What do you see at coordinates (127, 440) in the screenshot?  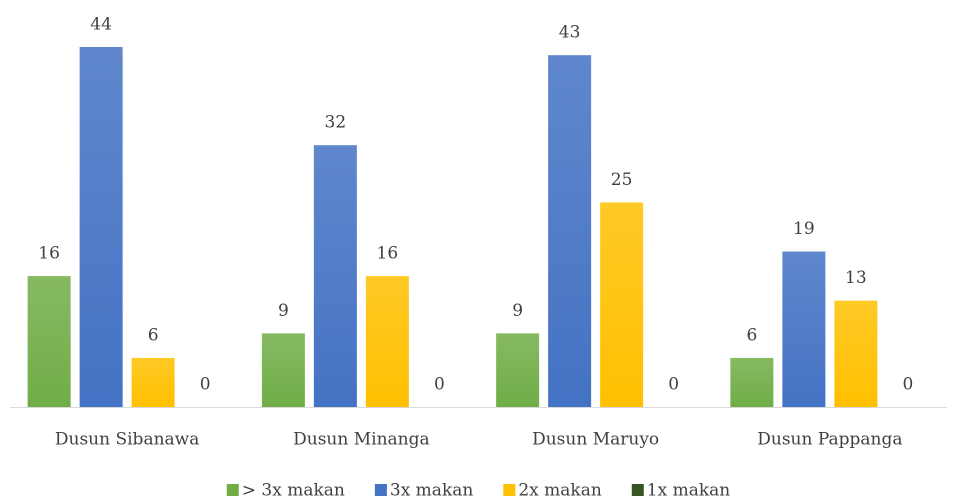 I see `x-tick-label: Dusun Sibanawa` at bounding box center [127, 440].